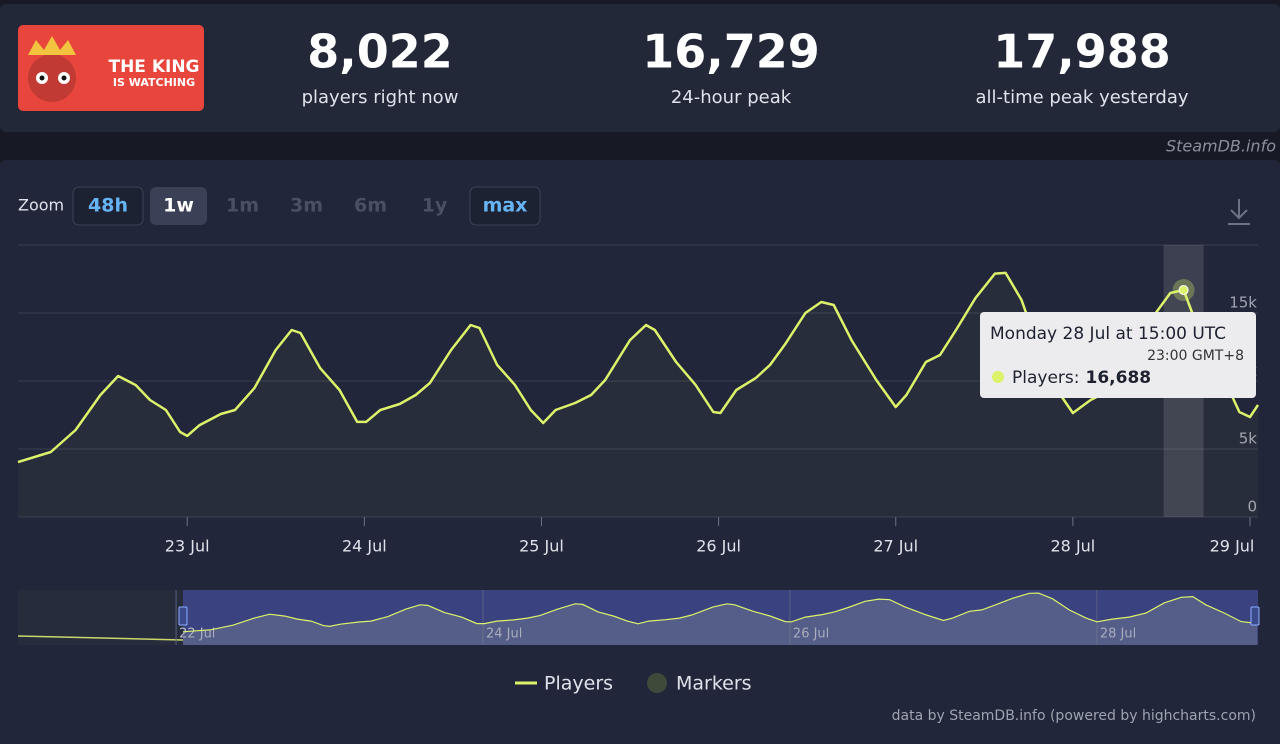 This screenshot has height=744, width=1280. What do you see at coordinates (895, 546) in the screenshot?
I see `x-tick-label: 27 Jul` at bounding box center [895, 546].